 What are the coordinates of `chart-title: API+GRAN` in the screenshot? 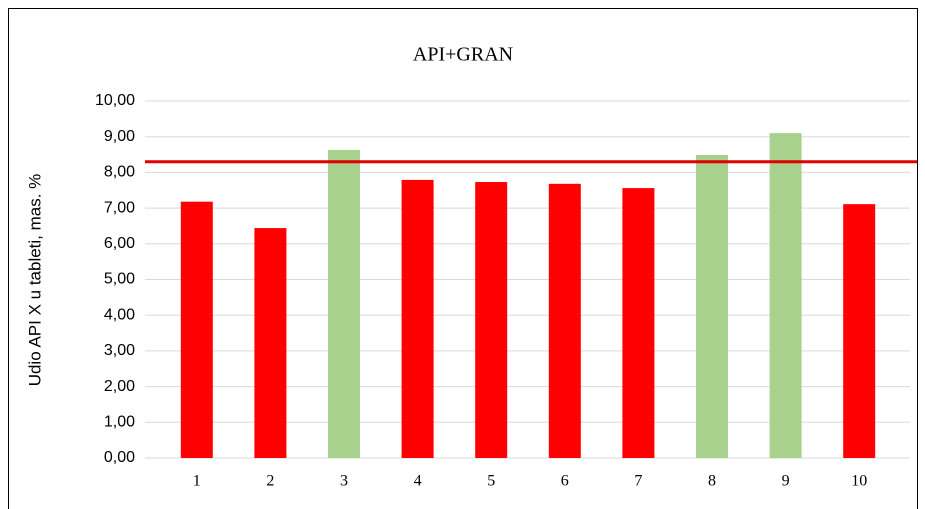 It's located at (463, 55).